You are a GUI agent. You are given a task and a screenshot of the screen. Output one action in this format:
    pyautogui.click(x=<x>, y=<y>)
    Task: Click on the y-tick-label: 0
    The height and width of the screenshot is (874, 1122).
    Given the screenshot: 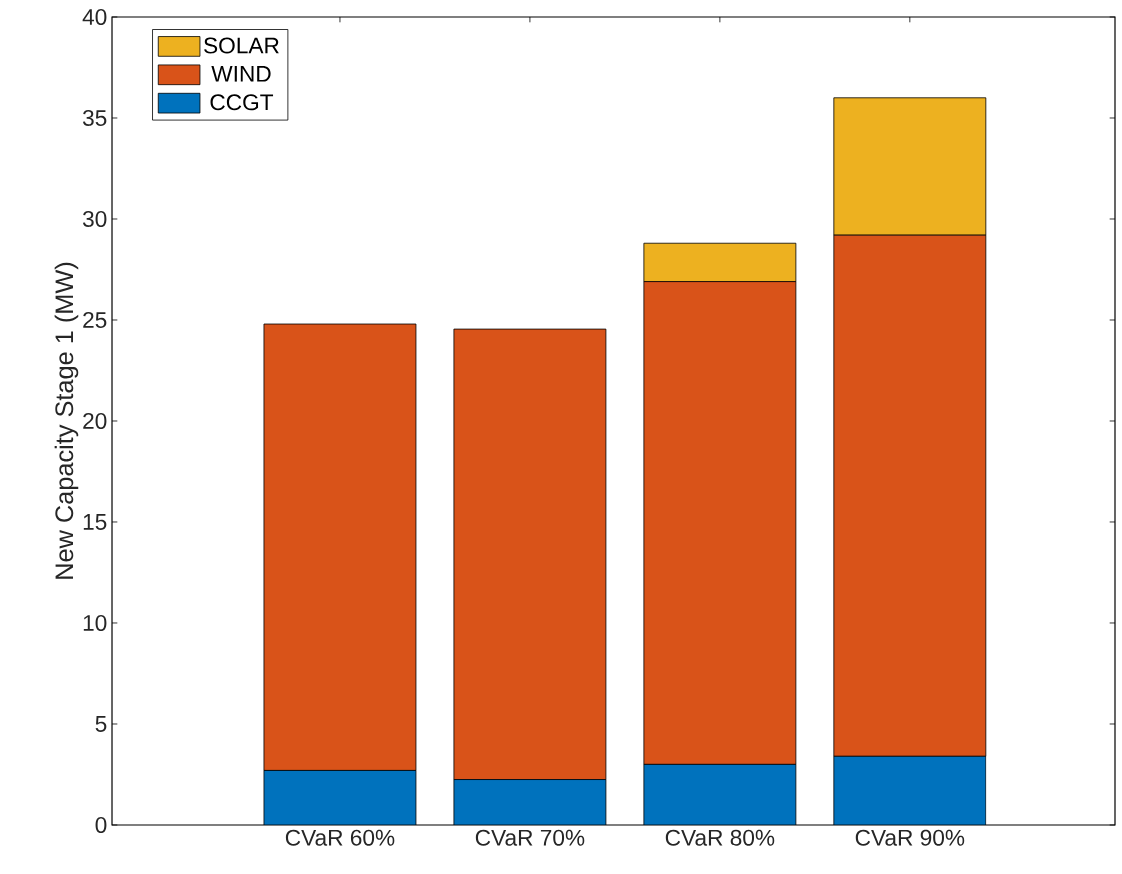 What is the action you would take?
    pyautogui.click(x=101, y=825)
    